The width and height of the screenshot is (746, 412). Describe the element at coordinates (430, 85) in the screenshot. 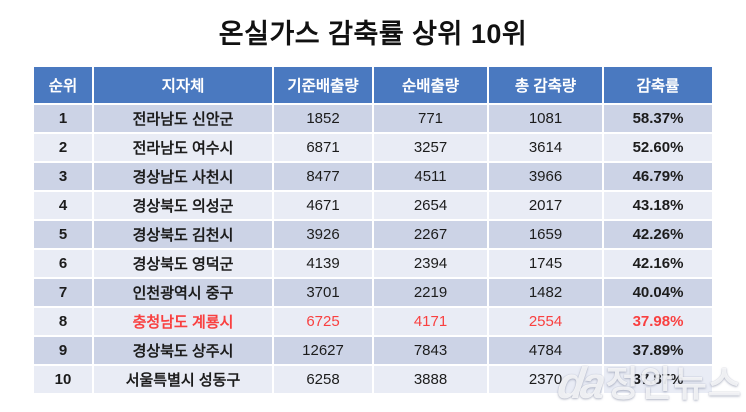

I see `column-header-net-emissions: 순배출량` at that location.